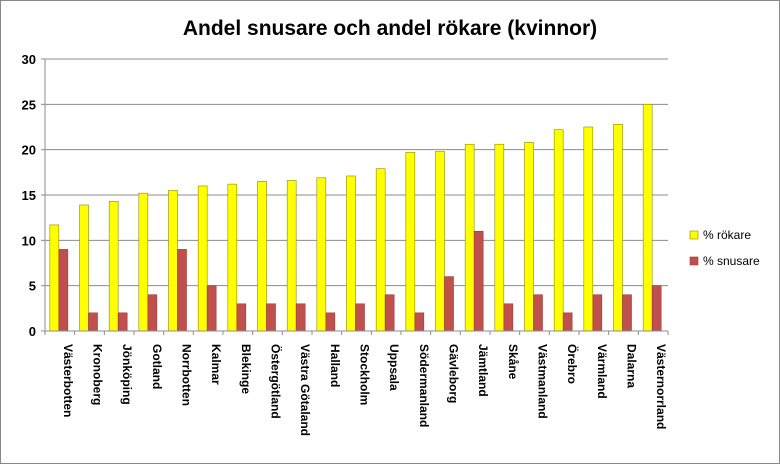 Image resolution: width=780 pixels, height=464 pixels. I want to click on chart-title: Andel snusare och andel rökare (kvinnor), so click(390, 28).